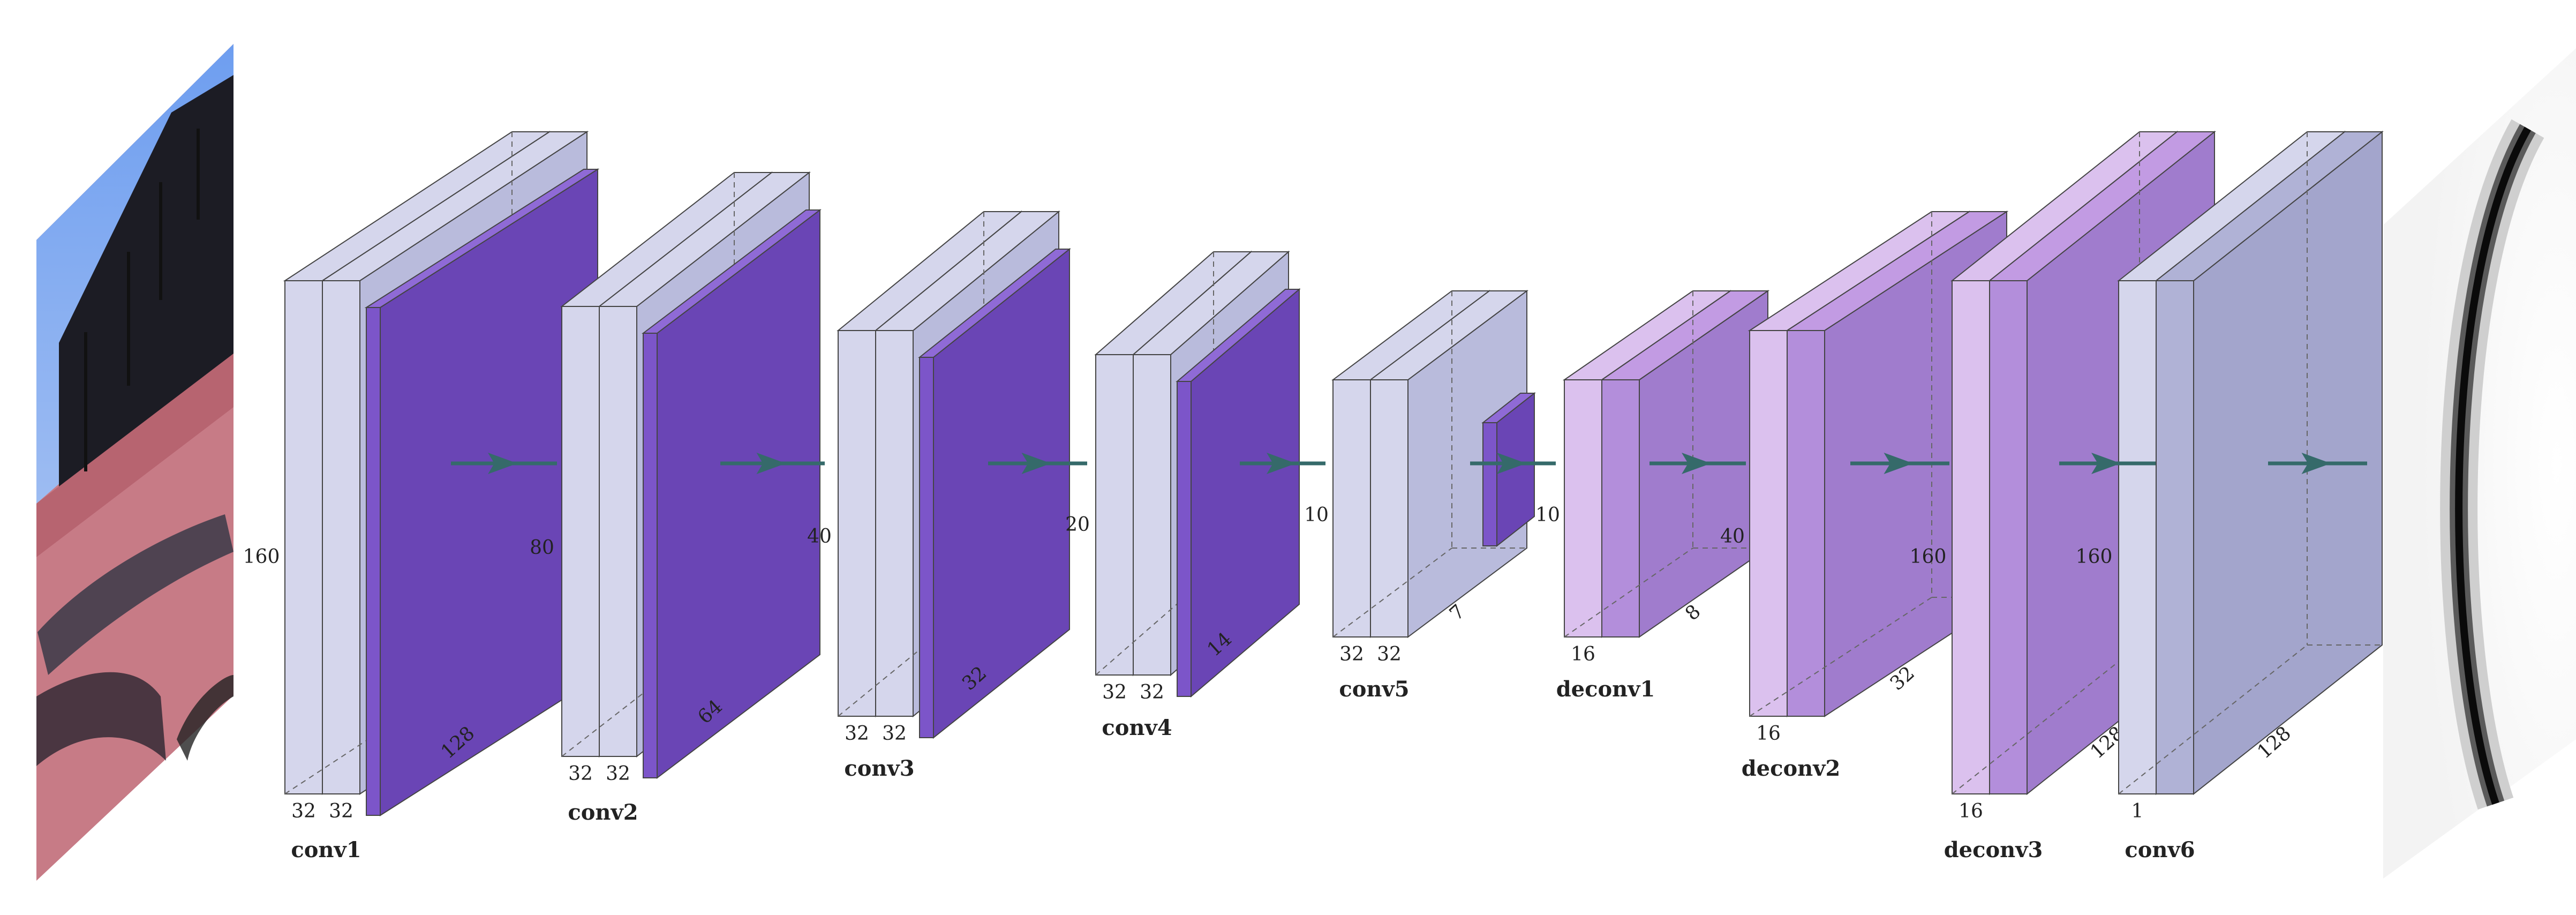 Image resolution: width=2576 pixels, height=915 pixels. What do you see at coordinates (542, 548) in the screenshot?
I see `height-dim: 80` at bounding box center [542, 548].